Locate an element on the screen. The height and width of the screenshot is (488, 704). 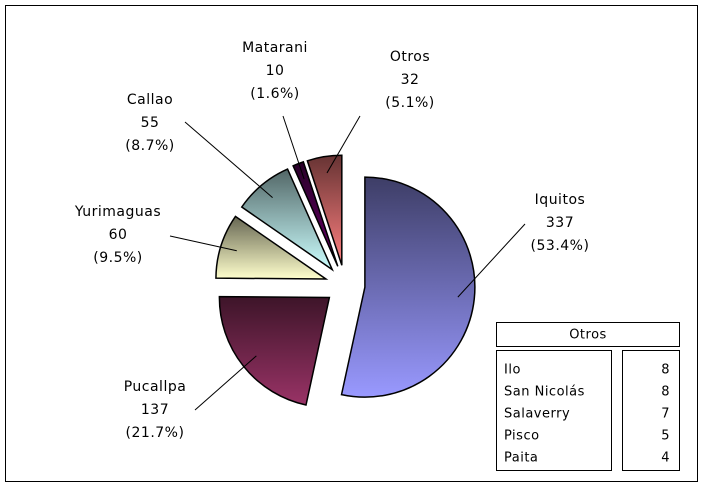
slice-label-percent: (53.4%) is located at coordinates (560, 246).